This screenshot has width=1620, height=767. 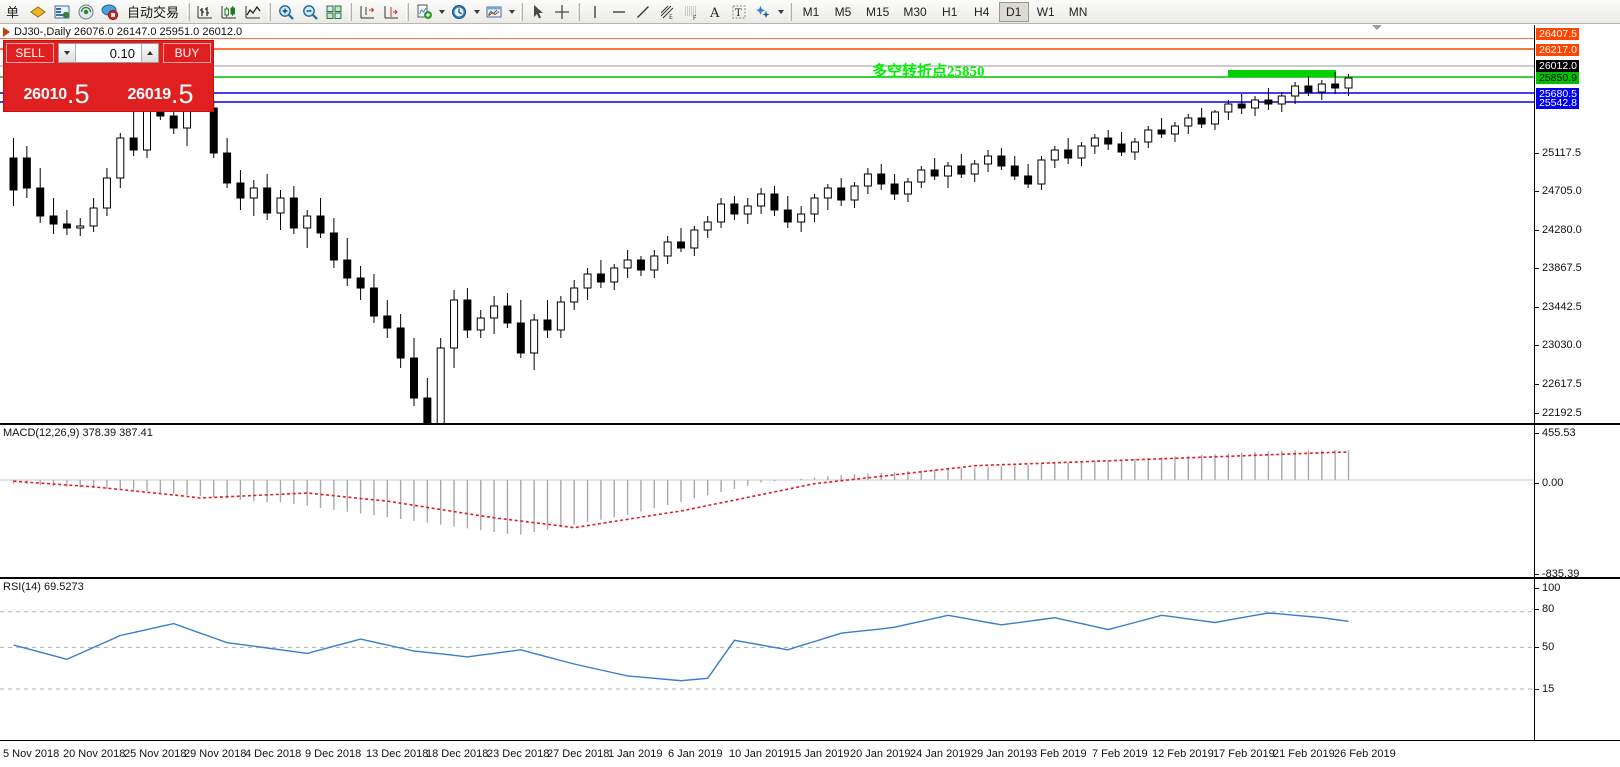 What do you see at coordinates (691, 12) in the screenshot?
I see `fibonacci-icon: F` at bounding box center [691, 12].